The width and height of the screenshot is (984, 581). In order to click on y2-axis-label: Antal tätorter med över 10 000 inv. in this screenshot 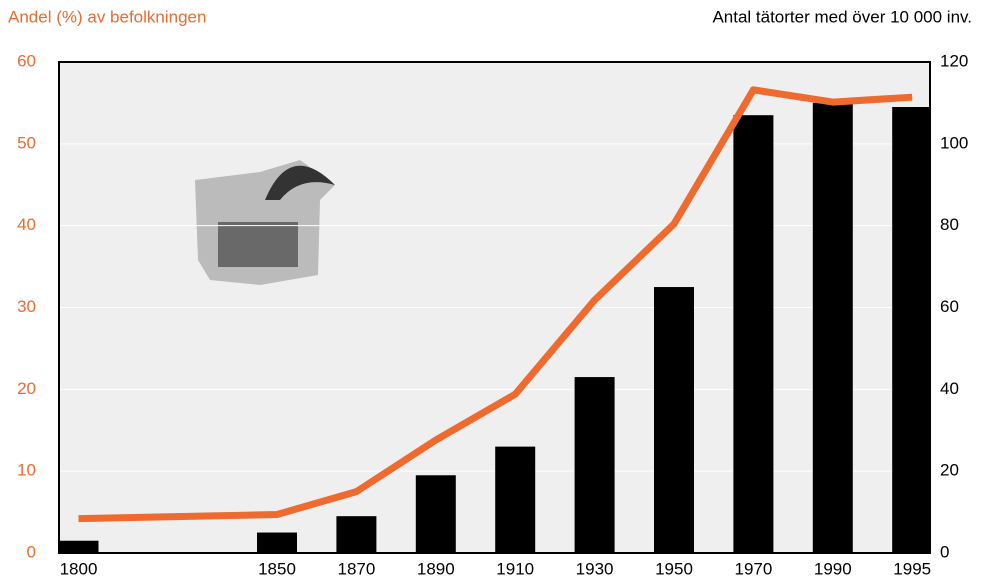, I will do `click(842, 16)`.